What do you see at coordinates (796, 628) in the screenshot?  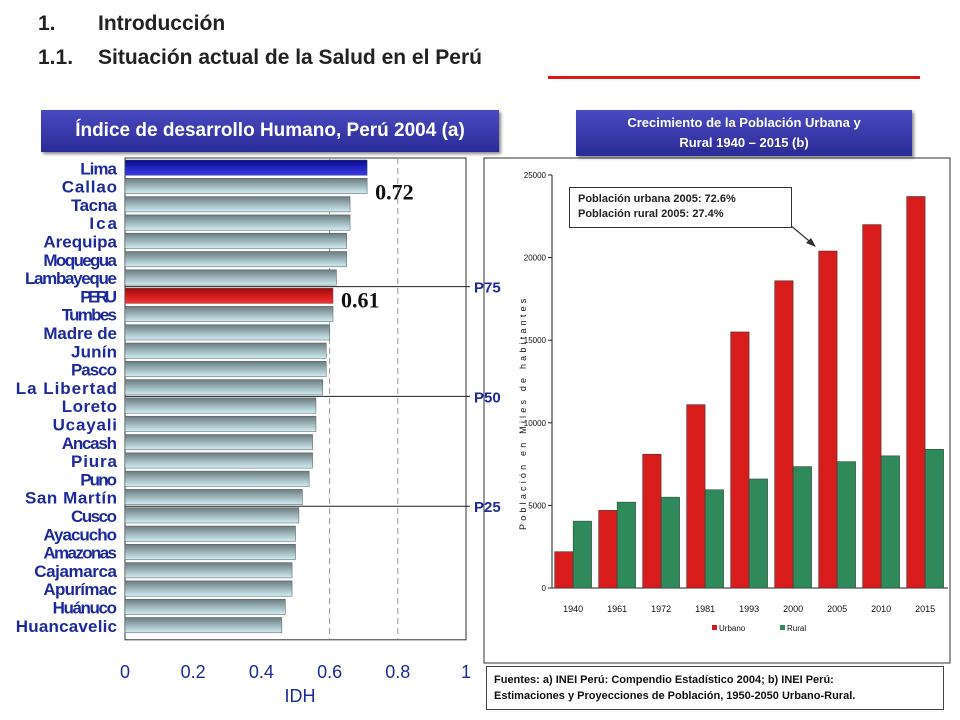 I see `legend-label: Rural` at bounding box center [796, 628].